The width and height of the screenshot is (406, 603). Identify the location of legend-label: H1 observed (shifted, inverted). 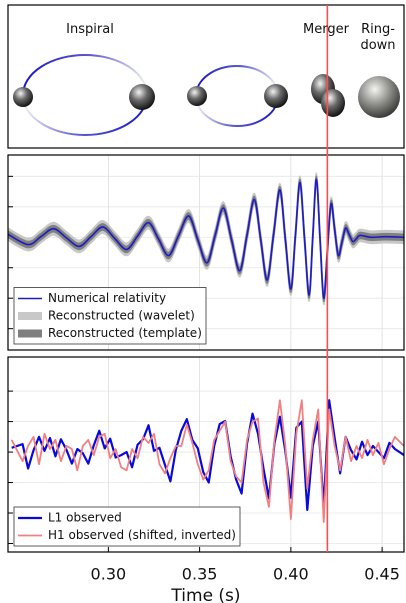
(142, 535).